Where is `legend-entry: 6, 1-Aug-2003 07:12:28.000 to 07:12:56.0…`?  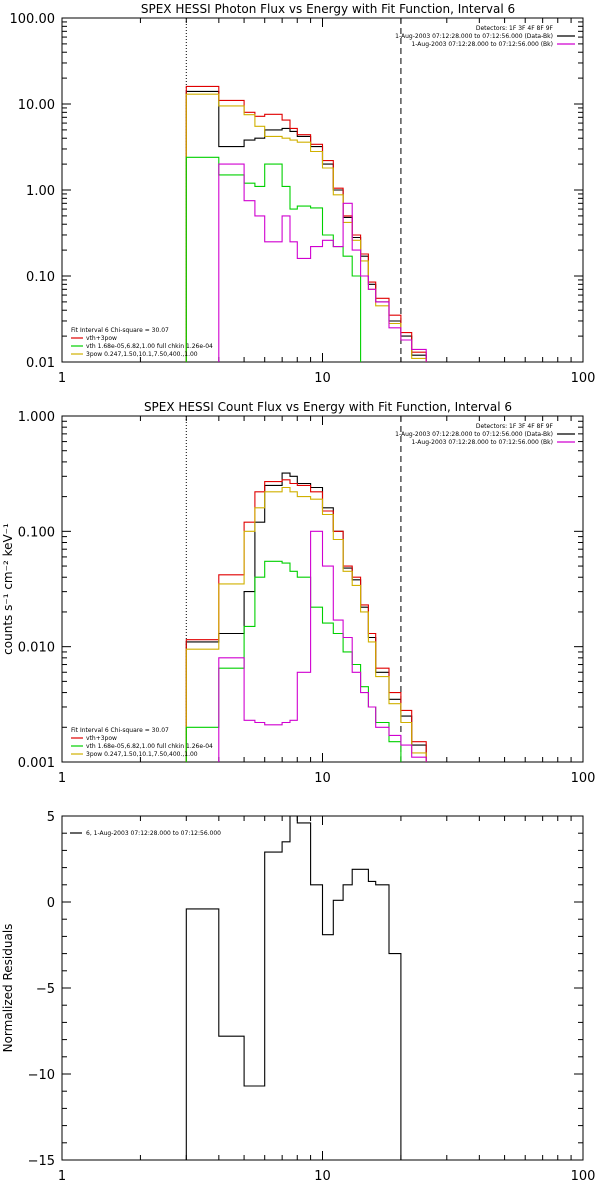 legend-entry: 6, 1-Aug-2003 07:12:28.000 to 07:12:56.0… is located at coordinates (153, 833).